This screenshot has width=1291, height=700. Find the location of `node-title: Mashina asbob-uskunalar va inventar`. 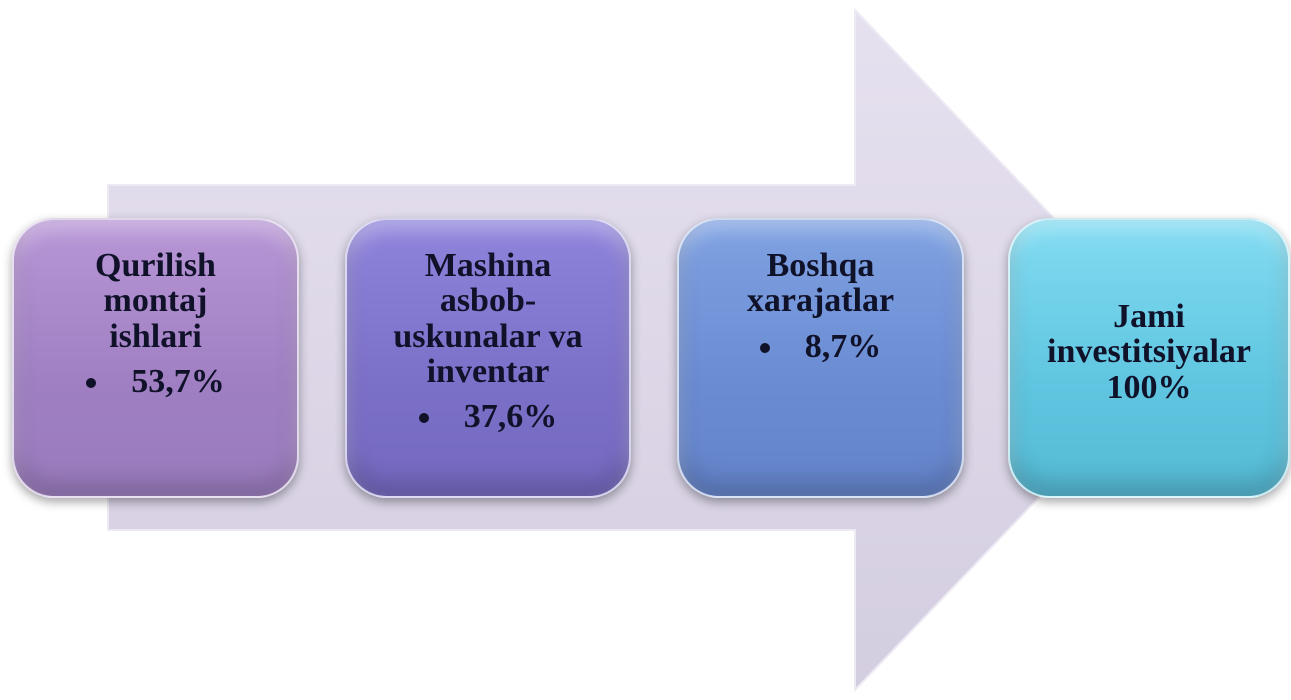

node-title: Mashina asbob-uskunalar va inventar is located at coordinates (488, 319).